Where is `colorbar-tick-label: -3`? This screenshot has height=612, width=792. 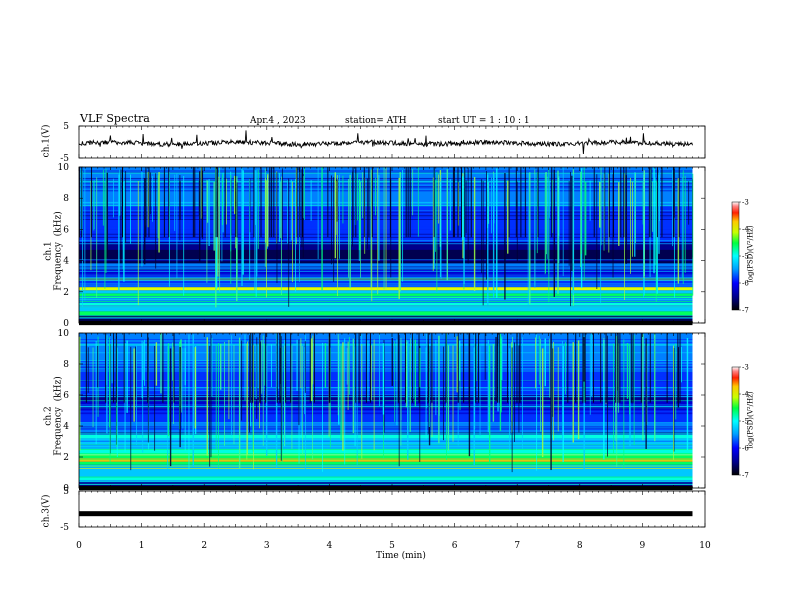
colorbar-tick-label: -3 is located at coordinates (745, 368).